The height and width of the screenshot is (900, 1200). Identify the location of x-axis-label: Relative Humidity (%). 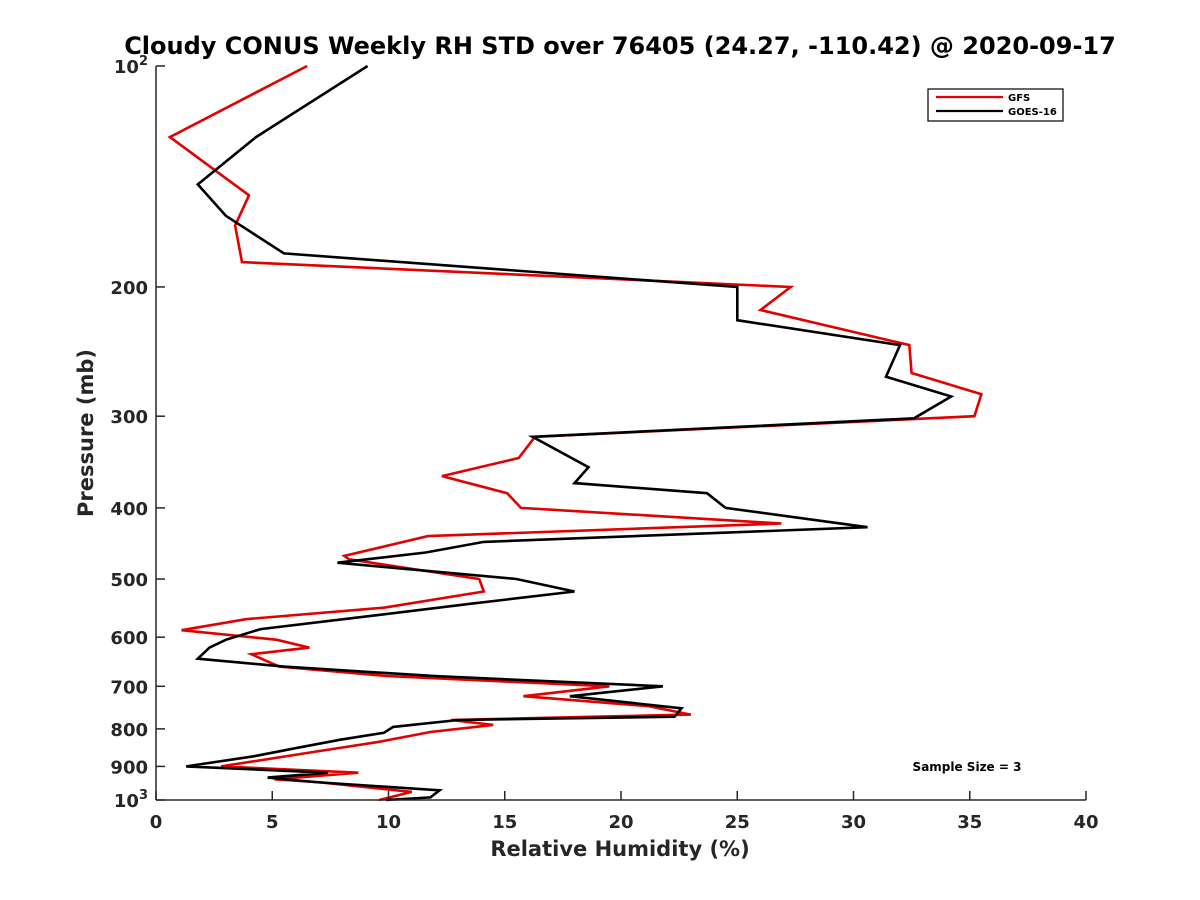
(619, 849).